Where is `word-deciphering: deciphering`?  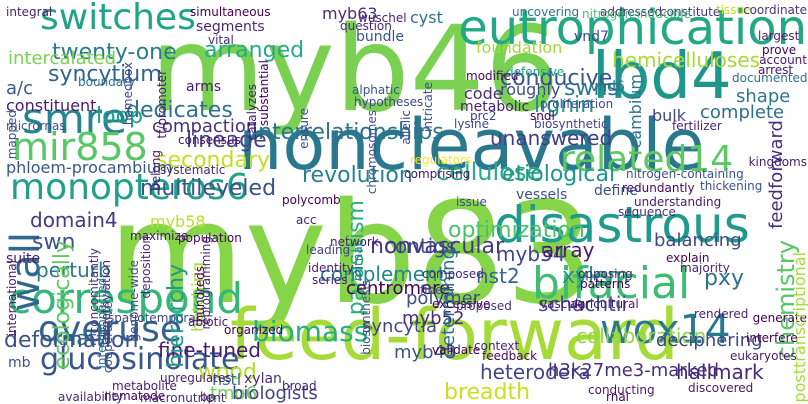 word-deciphering: deciphering is located at coordinates (709, 340).